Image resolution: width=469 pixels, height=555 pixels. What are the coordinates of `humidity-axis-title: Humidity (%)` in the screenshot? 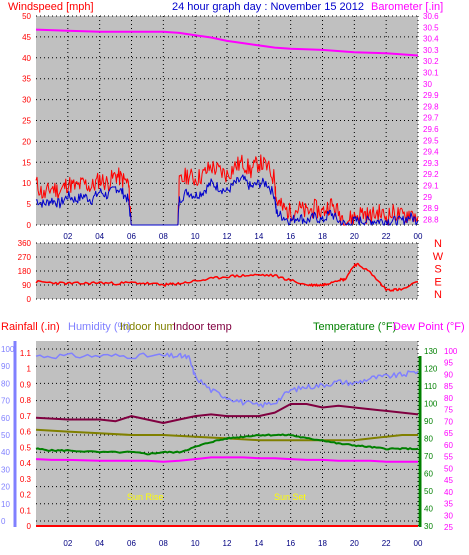 It's located at (99, 327).